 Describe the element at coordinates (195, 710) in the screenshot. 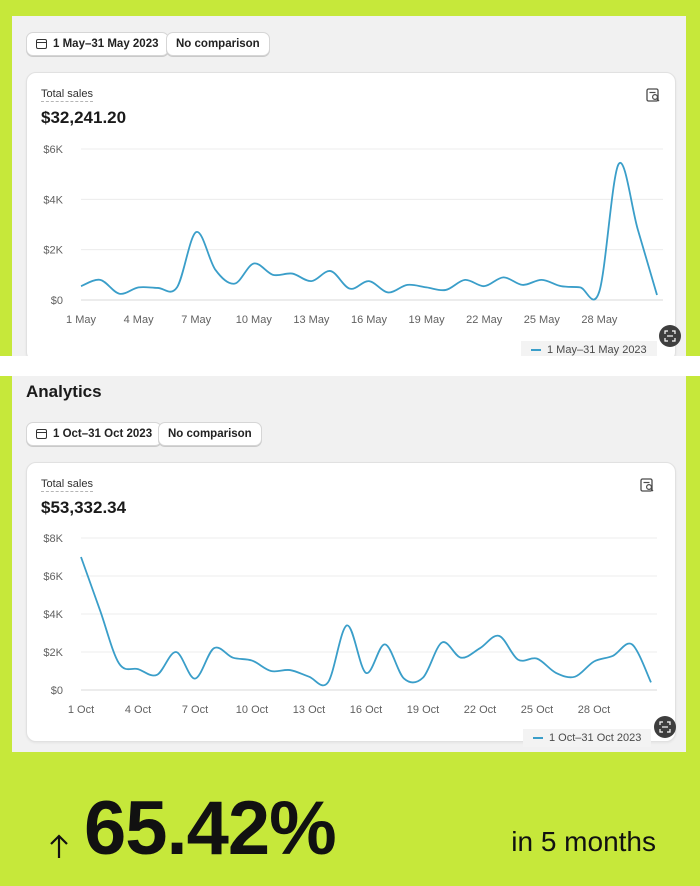

I see `x-tick-label: 7 Oct` at that location.